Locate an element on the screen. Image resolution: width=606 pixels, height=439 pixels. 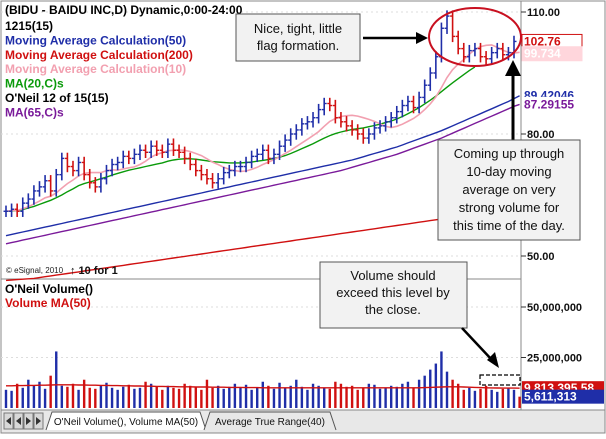
callout-line: this time of the day. is located at coordinates (509, 225).